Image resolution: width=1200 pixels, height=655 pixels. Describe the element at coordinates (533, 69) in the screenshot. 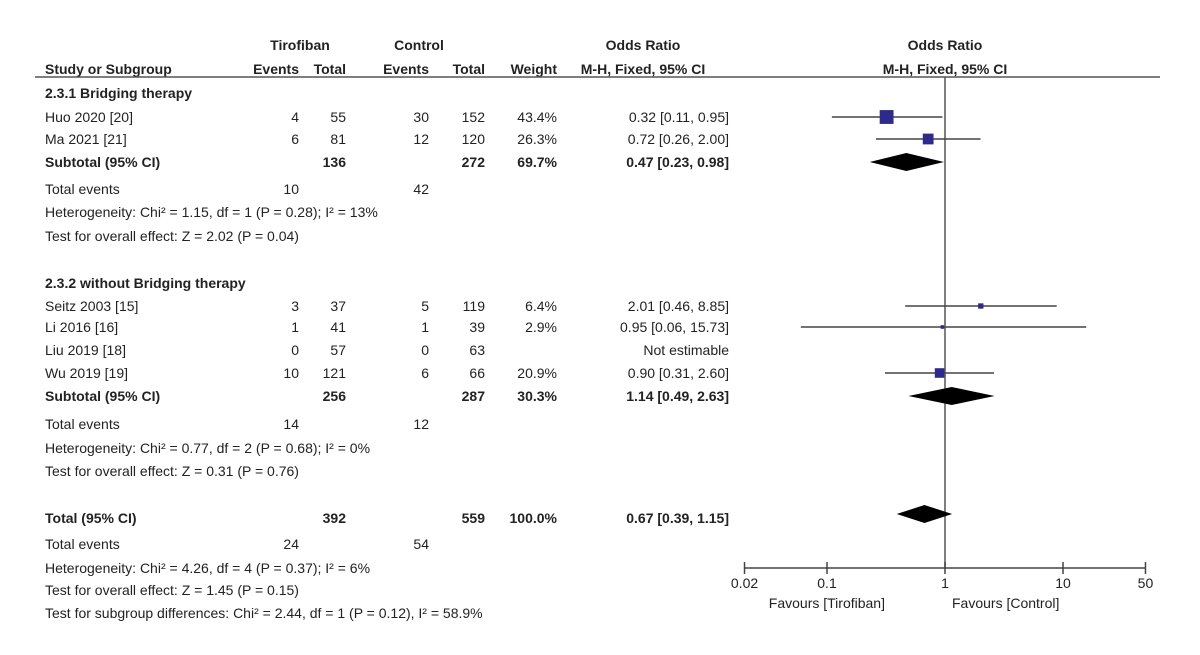

I see `header-weight: Weight` at that location.